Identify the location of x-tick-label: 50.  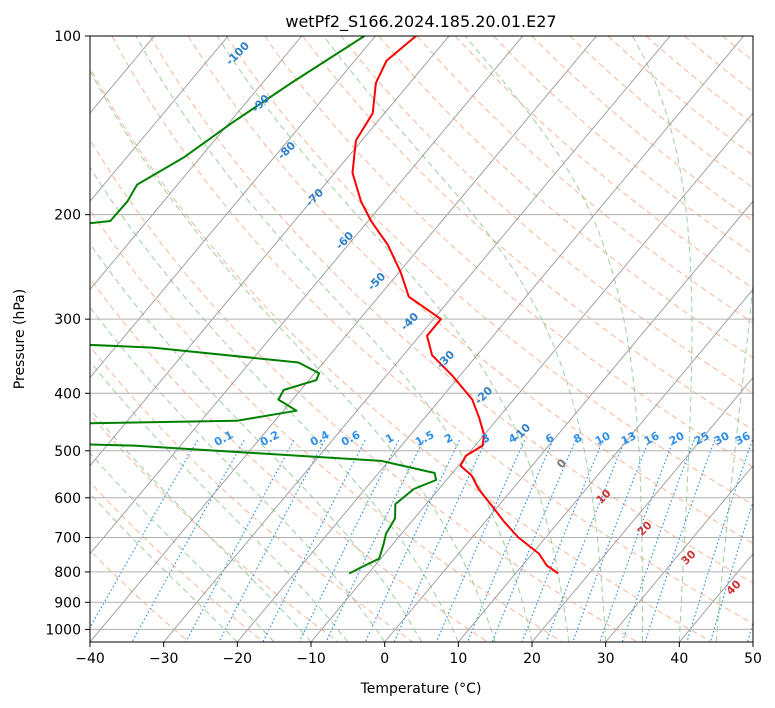
(753, 659).